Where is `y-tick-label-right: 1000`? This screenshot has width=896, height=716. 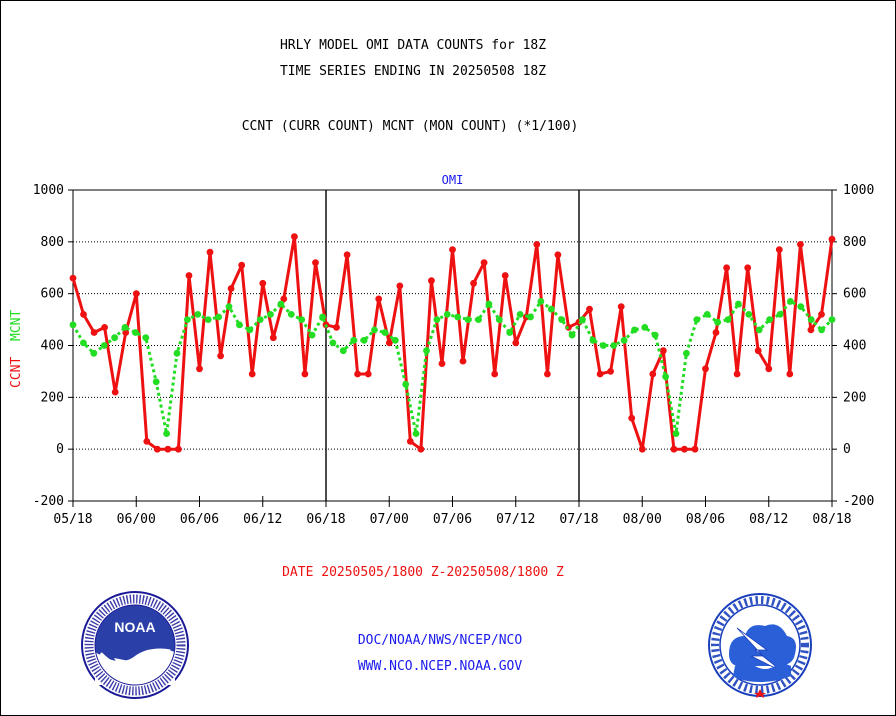
y-tick-label-right: 1000 is located at coordinates (858, 190).